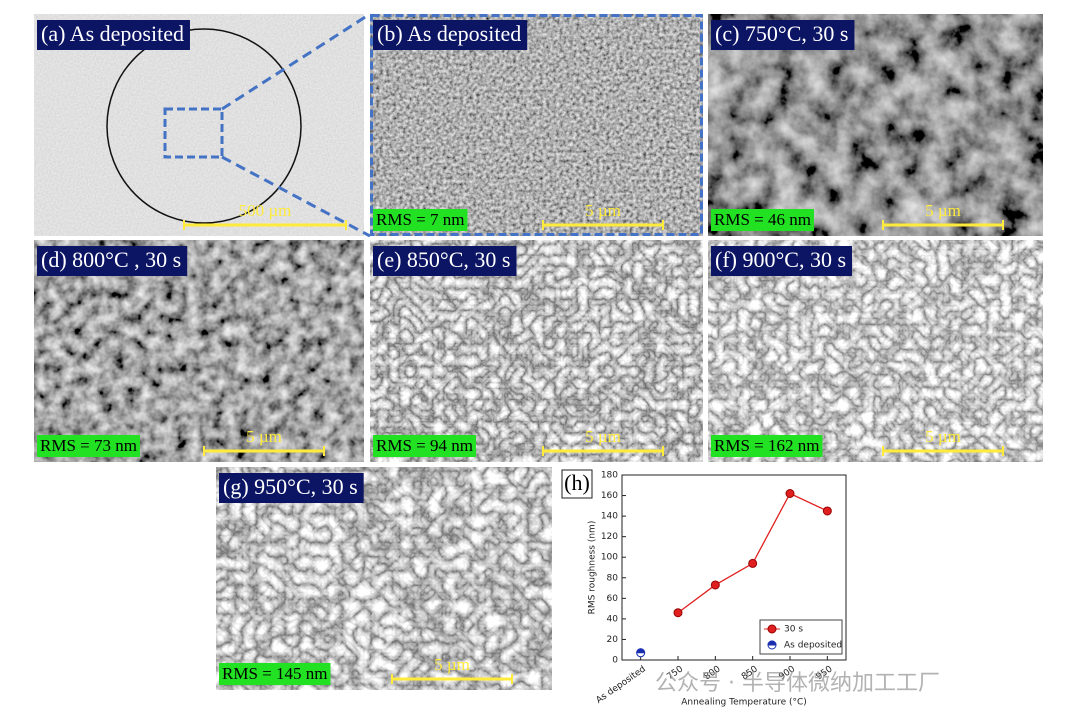 The image size is (1080, 720). I want to click on sem-panel: (b) As deposited RMS = 7 nm 5 µm, so click(536, 125).